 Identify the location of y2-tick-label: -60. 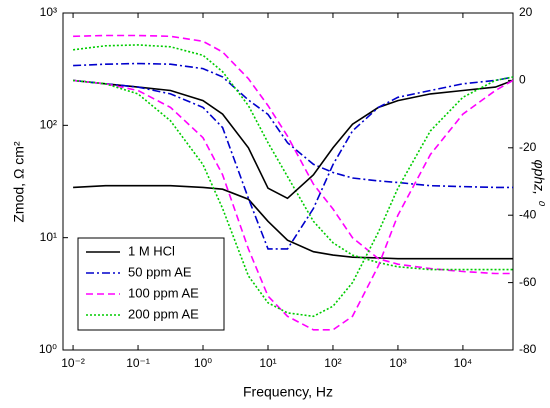
(528, 282).